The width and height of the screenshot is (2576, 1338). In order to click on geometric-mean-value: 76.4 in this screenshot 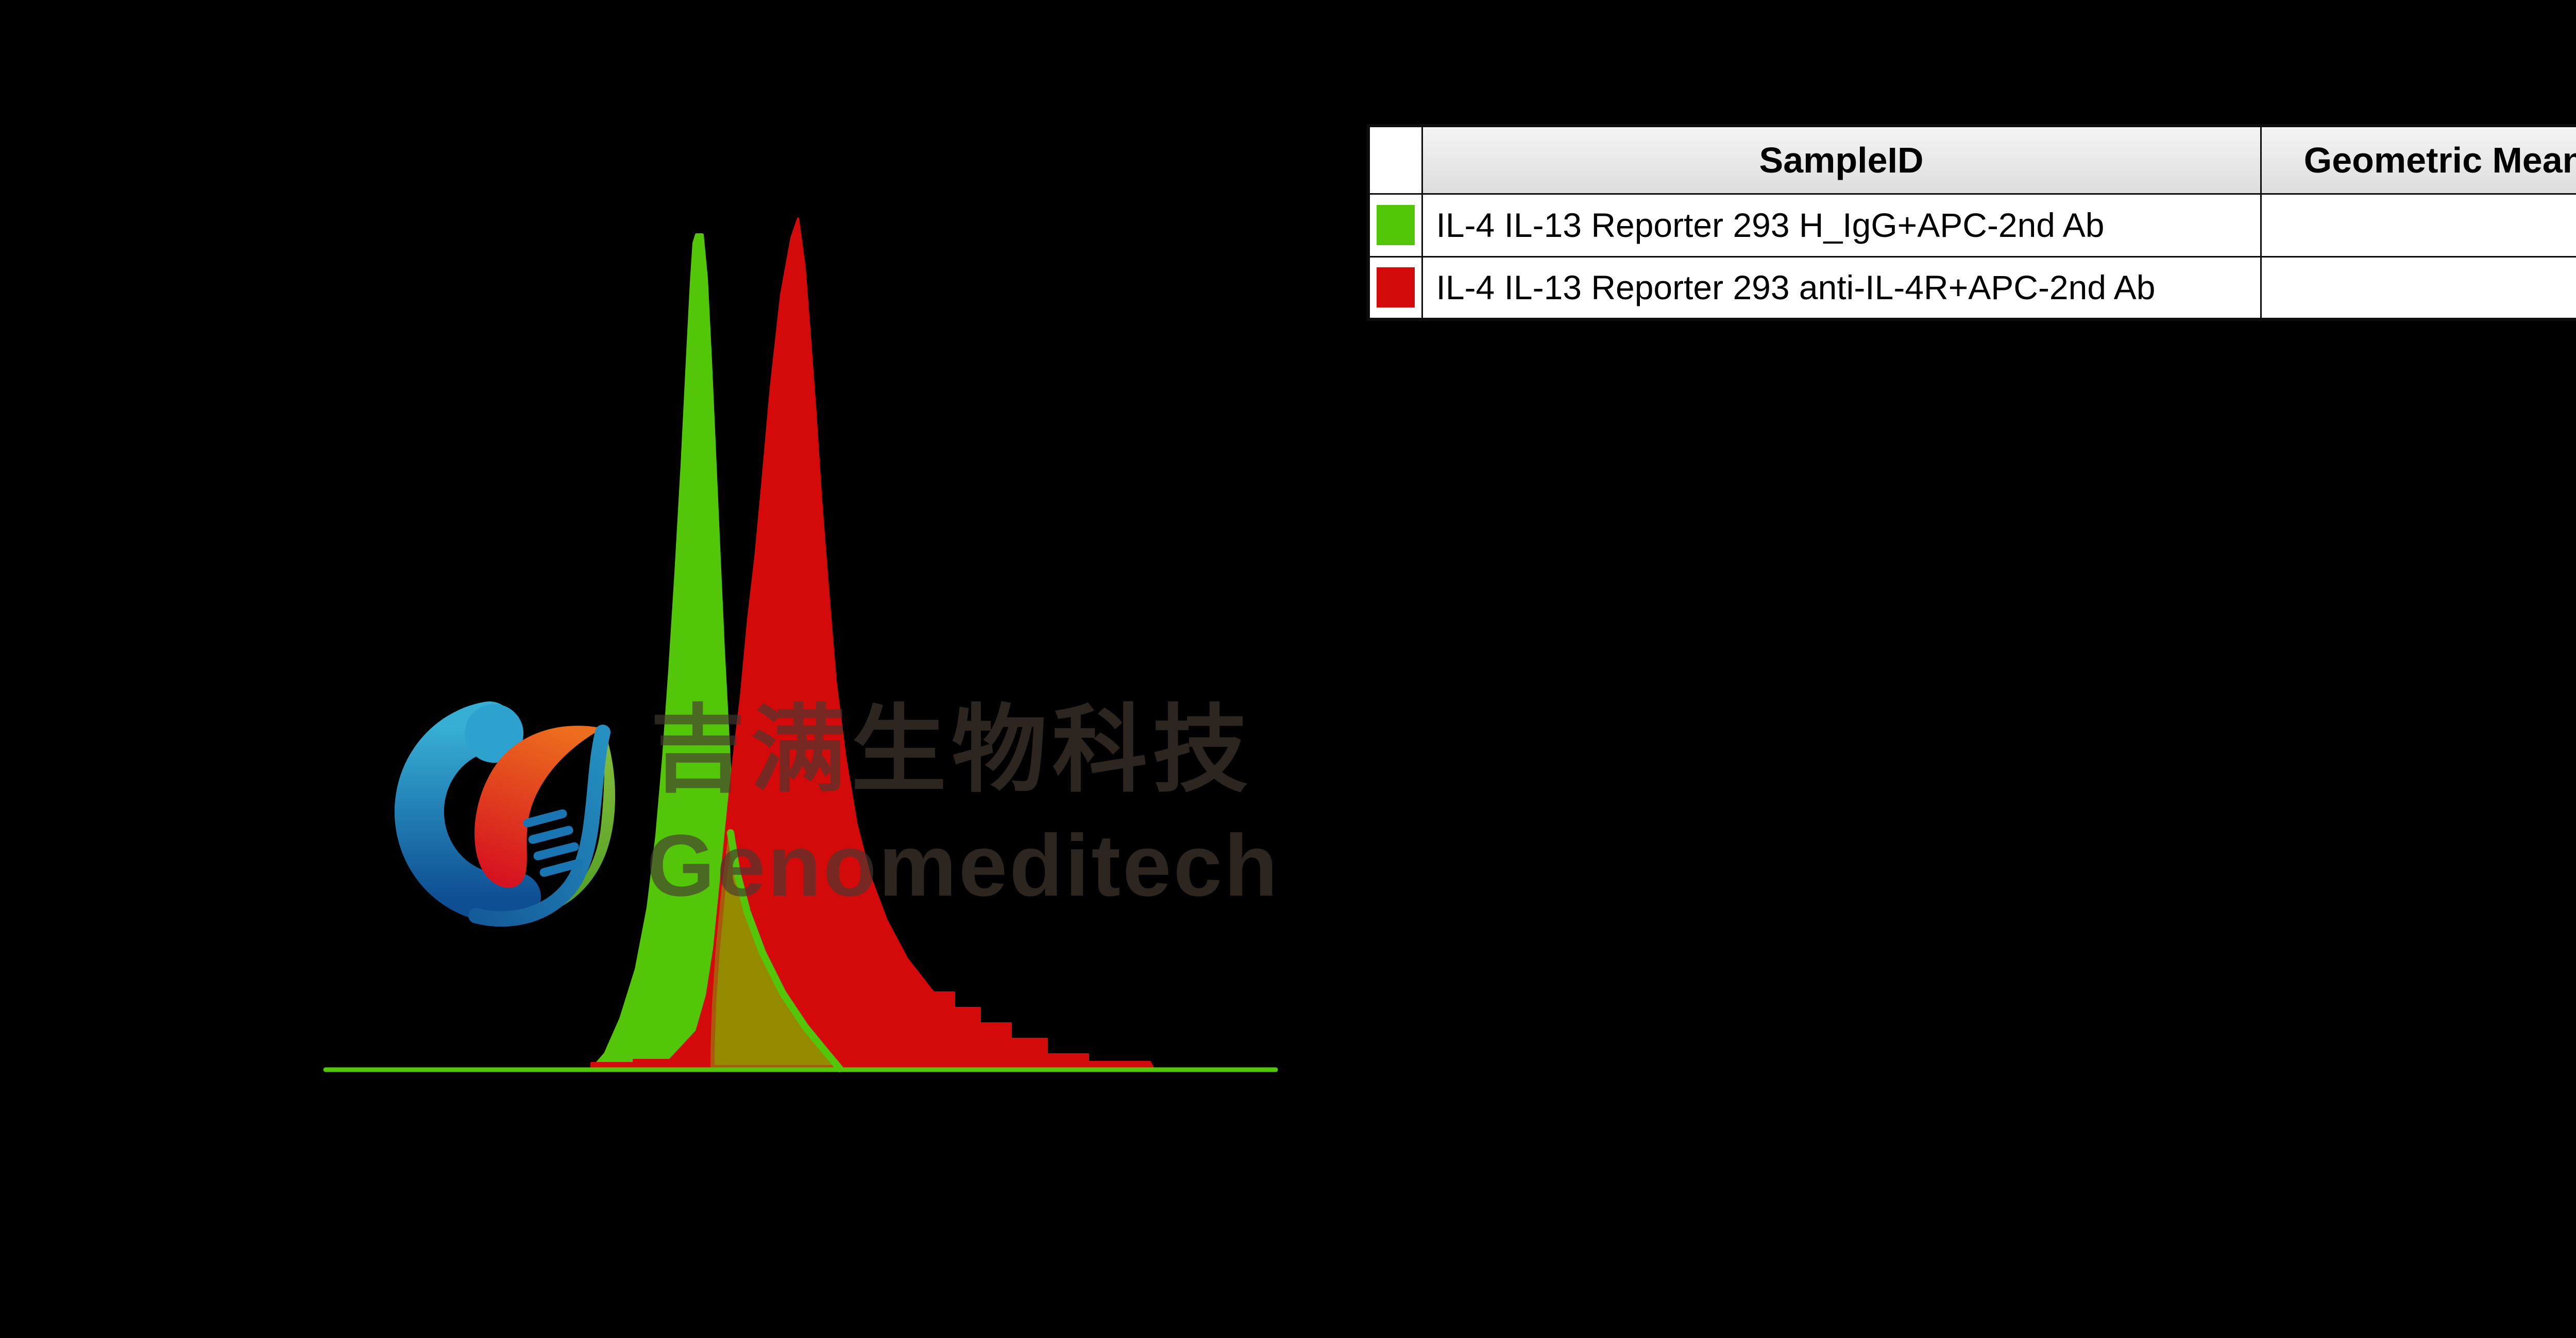, I will do `click(2418, 225)`.